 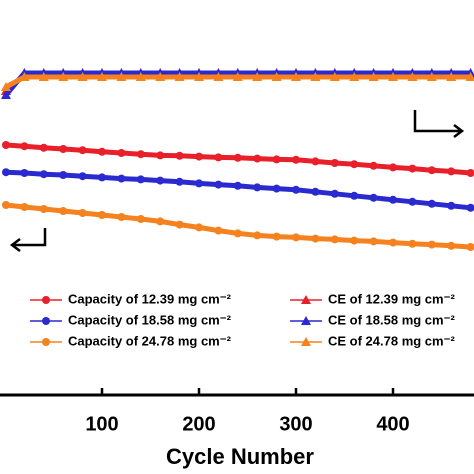 What do you see at coordinates (392, 424) in the screenshot?
I see `x-tick-label: 400` at bounding box center [392, 424].